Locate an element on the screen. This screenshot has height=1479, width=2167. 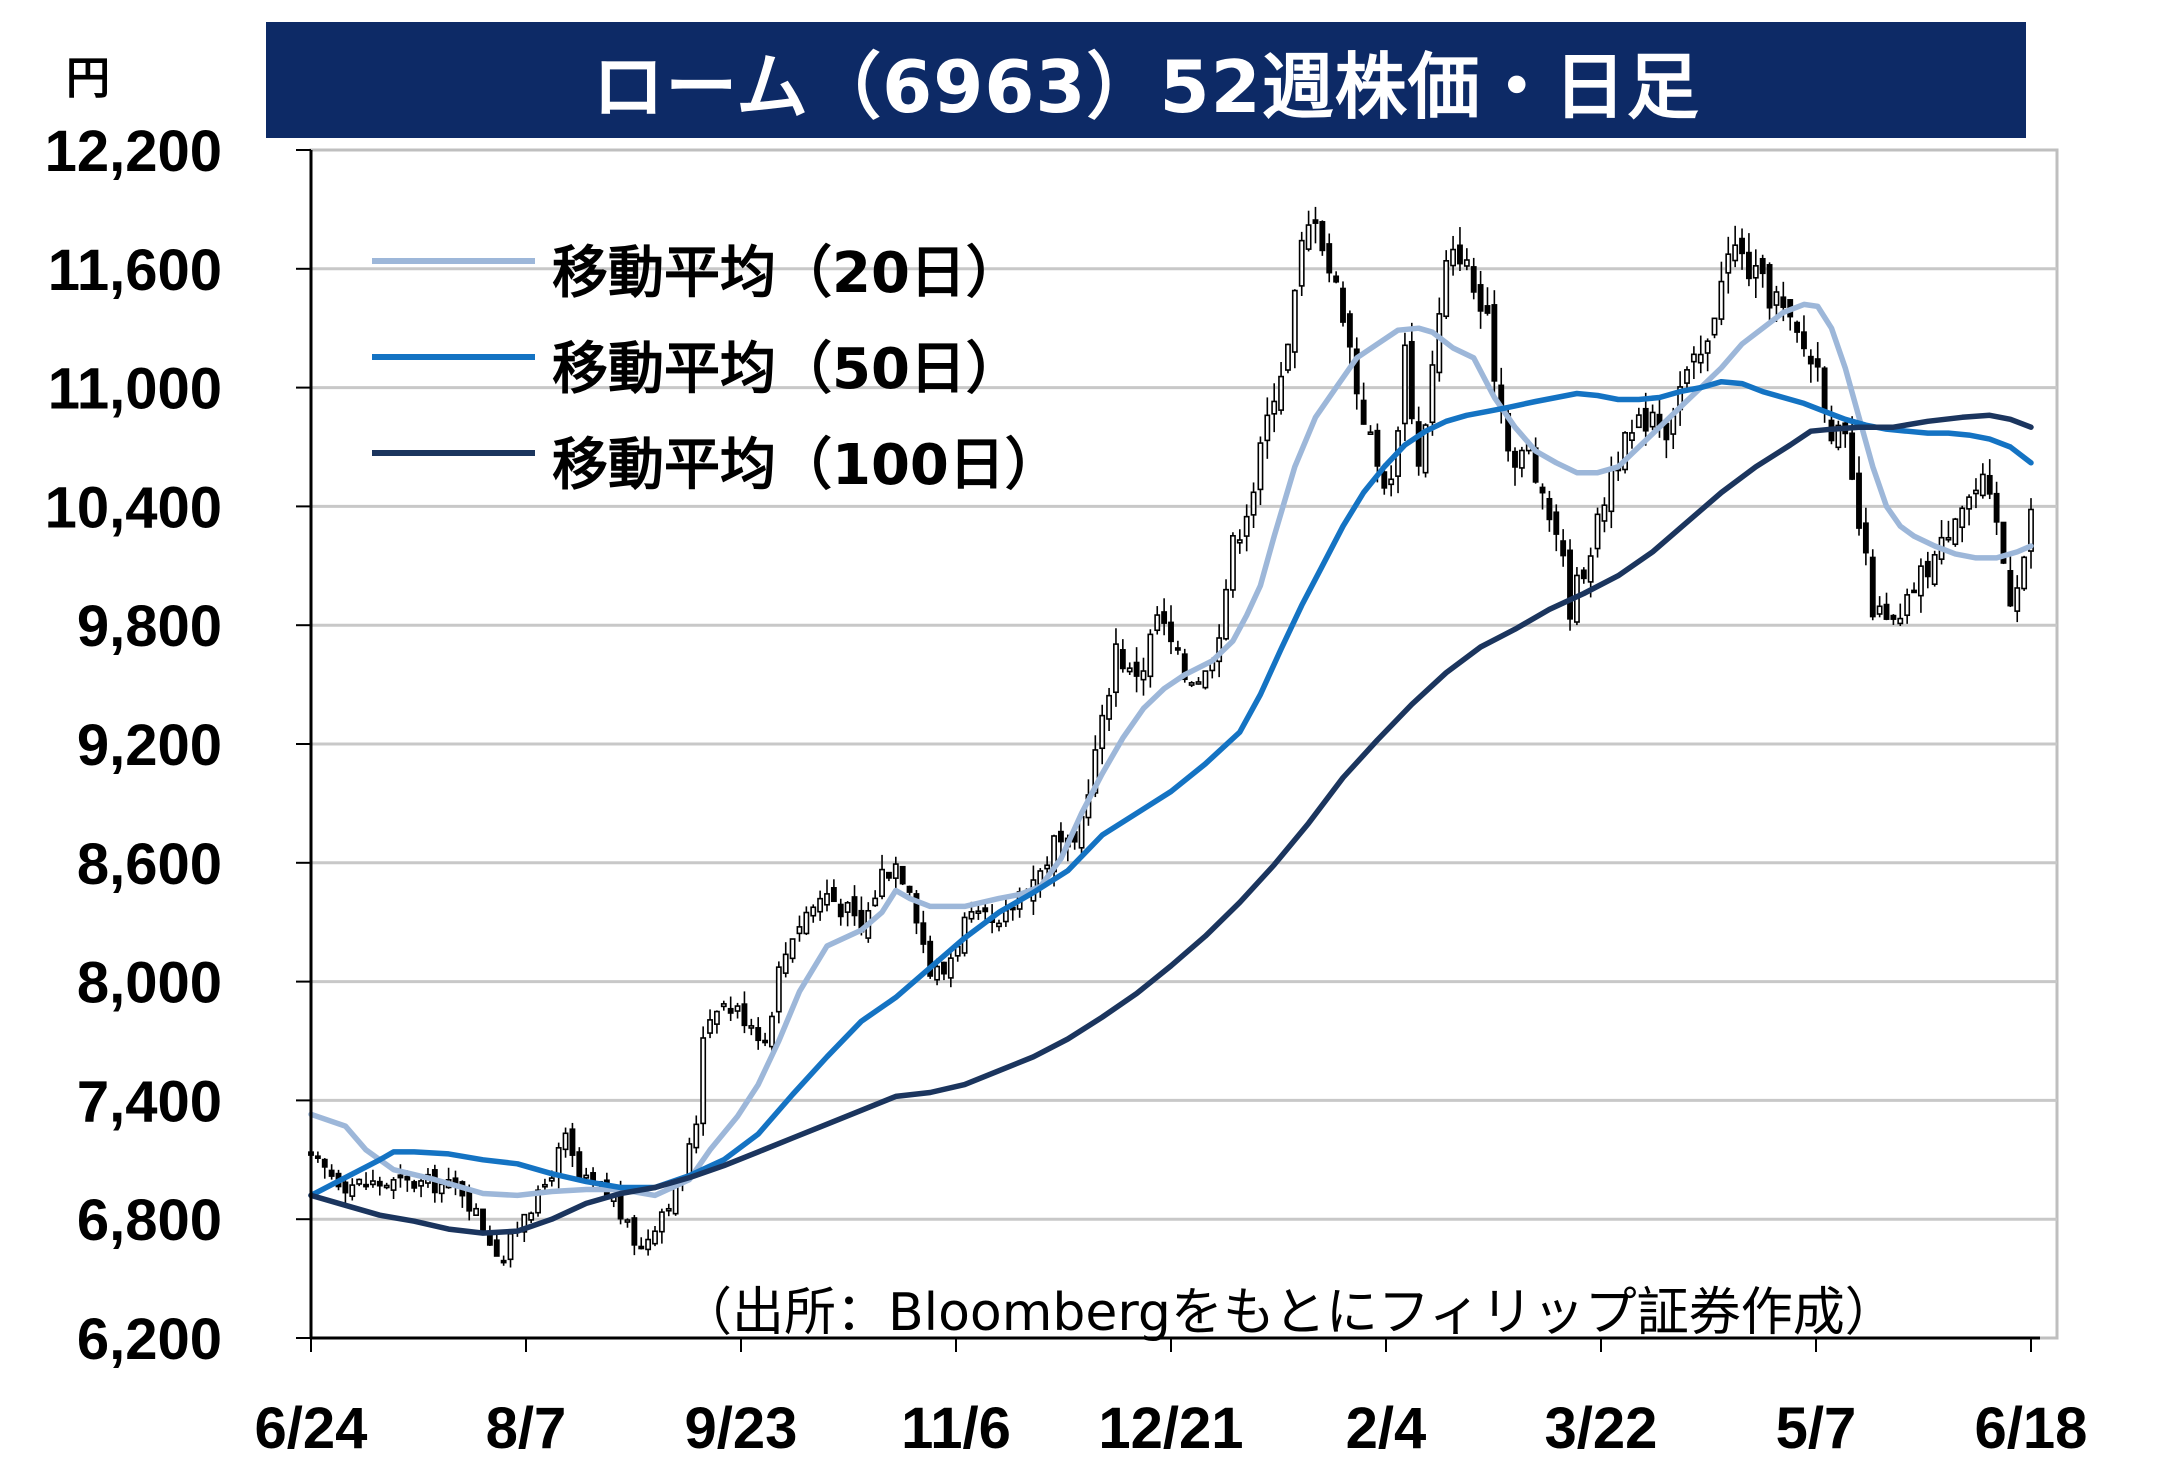
y-tick-label: 6,200 is located at coordinates (149, 1339).